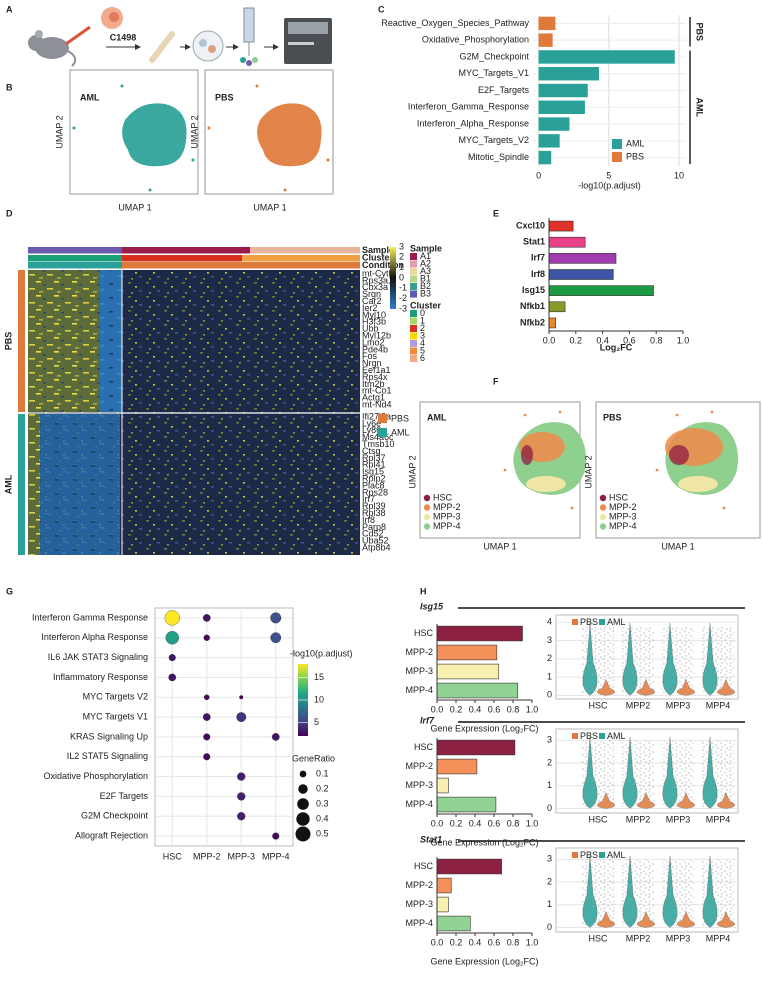  Describe the element at coordinates (375, 541) in the screenshot. I see `gene-label: Uba52` at that location.